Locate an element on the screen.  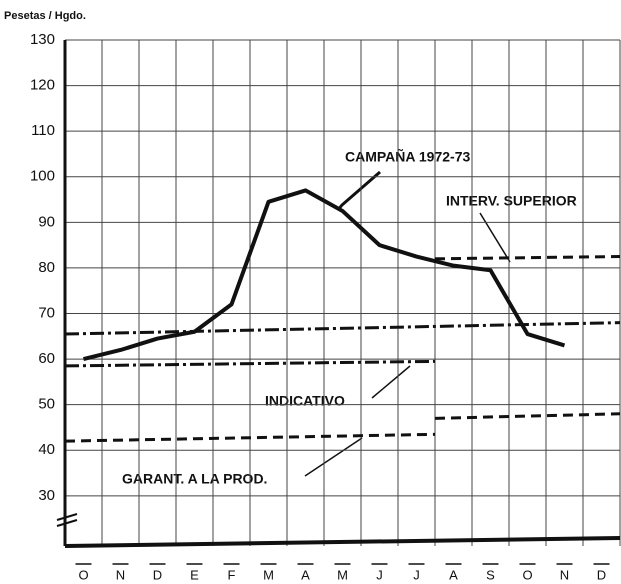
x-tick-label: E is located at coordinates (194, 574).